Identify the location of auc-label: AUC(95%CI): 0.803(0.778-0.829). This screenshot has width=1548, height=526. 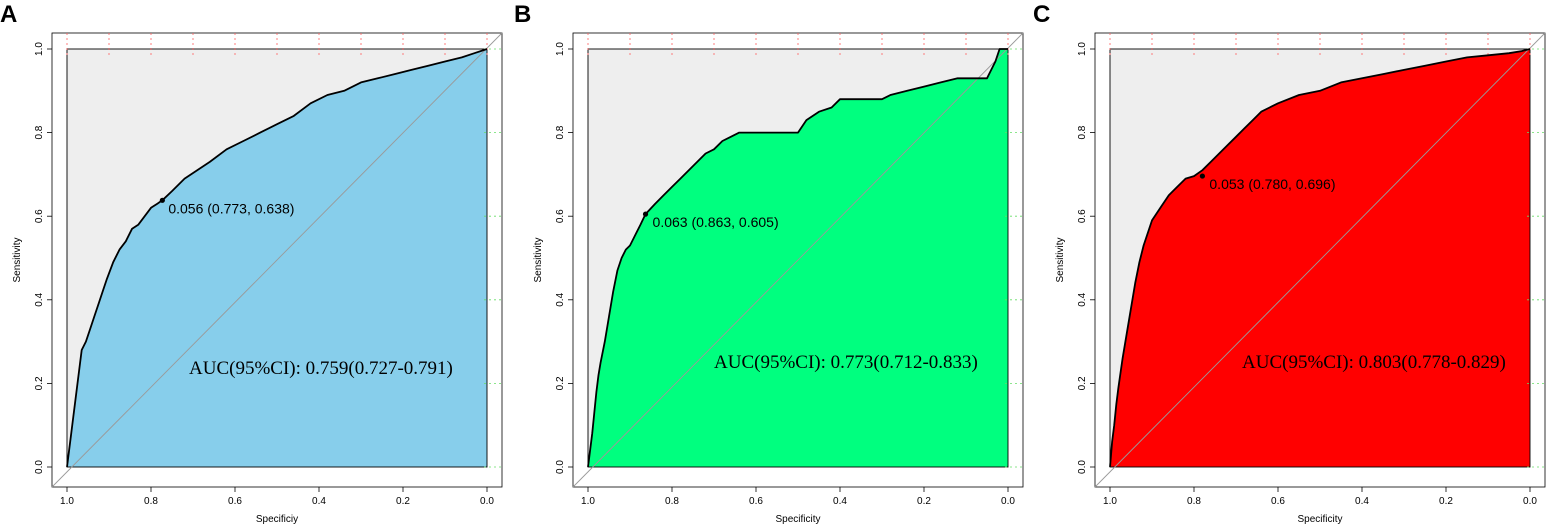
(1374, 362).